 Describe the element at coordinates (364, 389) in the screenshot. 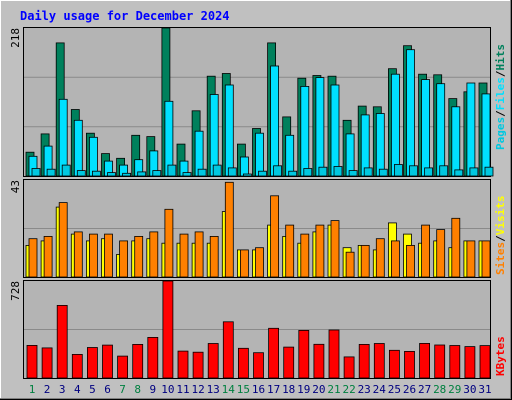

I see `x-tick-label: 23` at that location.